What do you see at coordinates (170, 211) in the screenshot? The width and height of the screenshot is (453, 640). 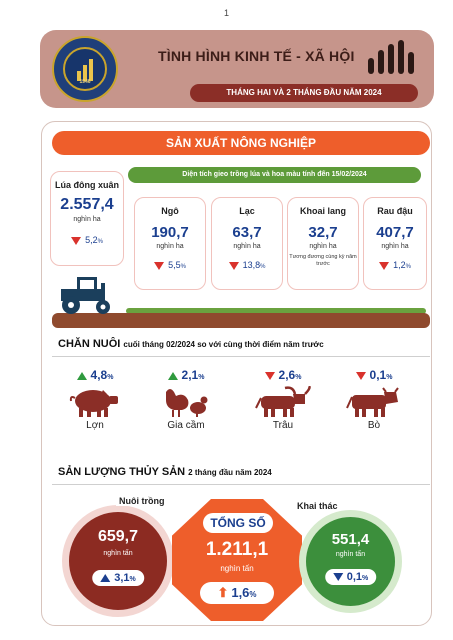 I see `crop-name: Ngô` at bounding box center [170, 211].